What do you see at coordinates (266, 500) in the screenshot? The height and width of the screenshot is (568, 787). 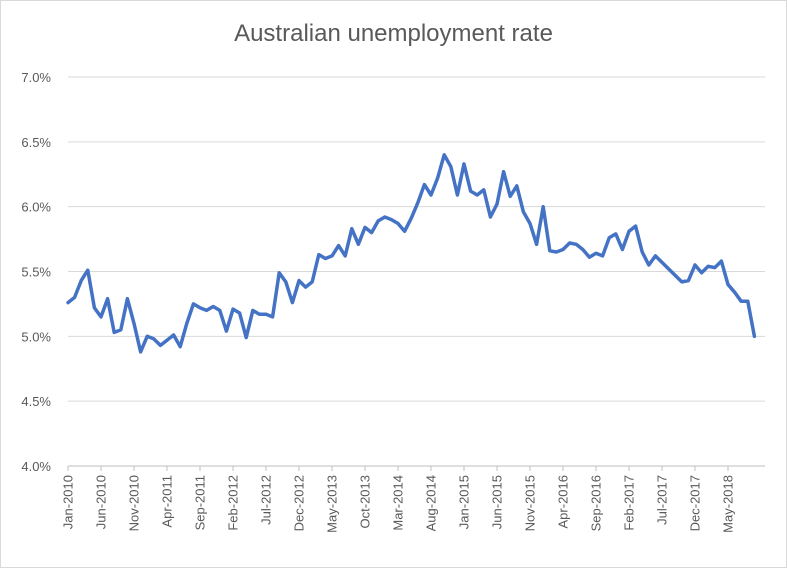 I see `x-tick-label: Jul-2012` at bounding box center [266, 500].